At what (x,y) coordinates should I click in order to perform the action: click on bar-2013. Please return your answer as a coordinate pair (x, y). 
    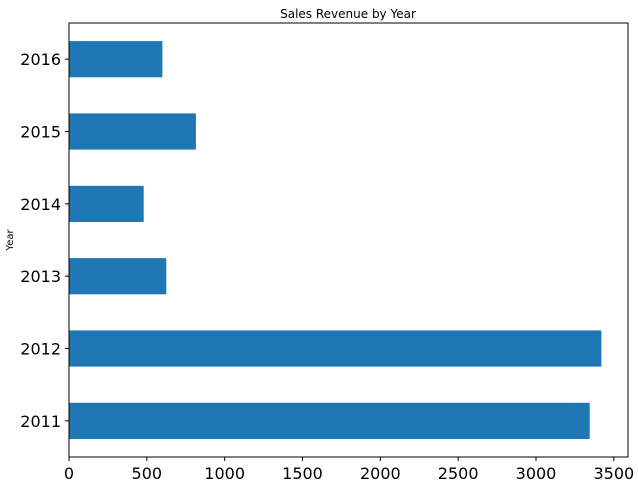
    Looking at the image, I should click on (118, 276).